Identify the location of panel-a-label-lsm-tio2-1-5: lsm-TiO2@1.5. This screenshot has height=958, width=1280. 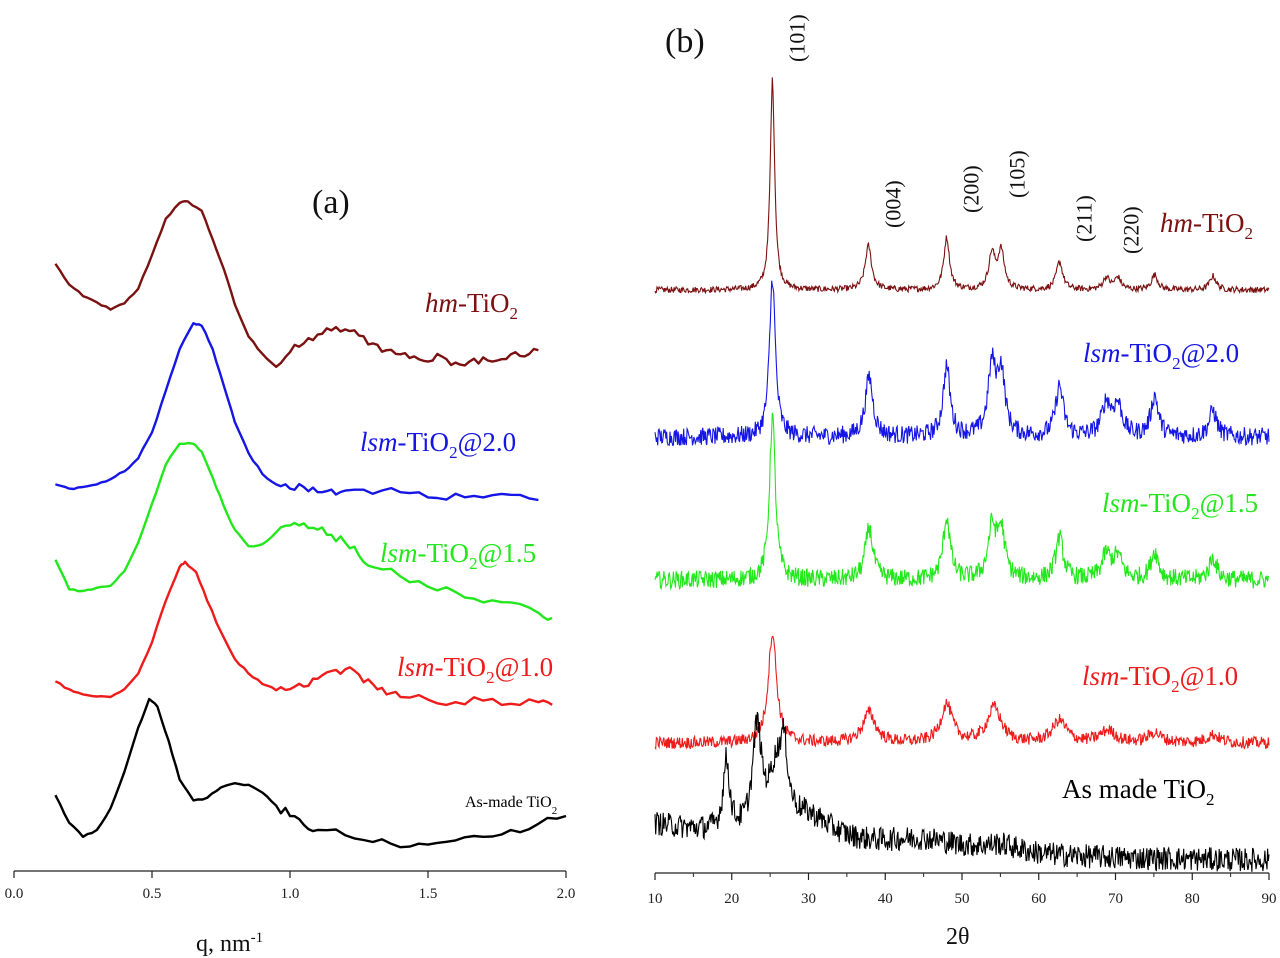
(458, 555).